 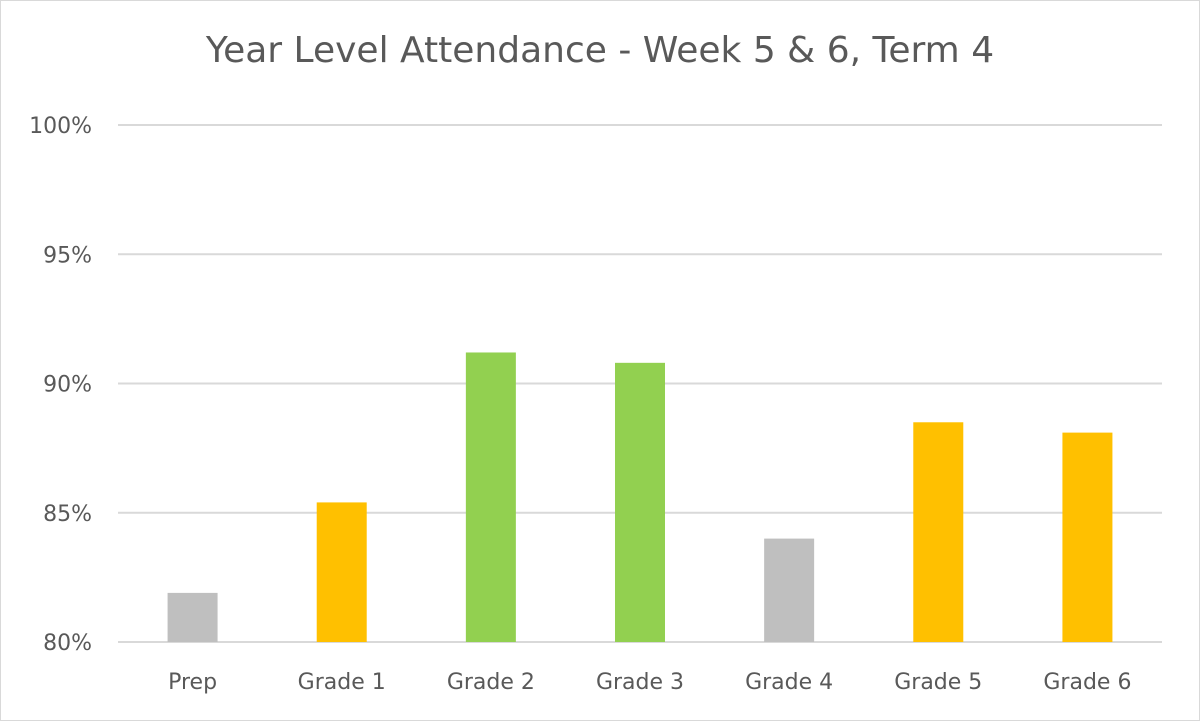 What do you see at coordinates (67, 385) in the screenshot?
I see `y-tick-label: 90%` at bounding box center [67, 385].